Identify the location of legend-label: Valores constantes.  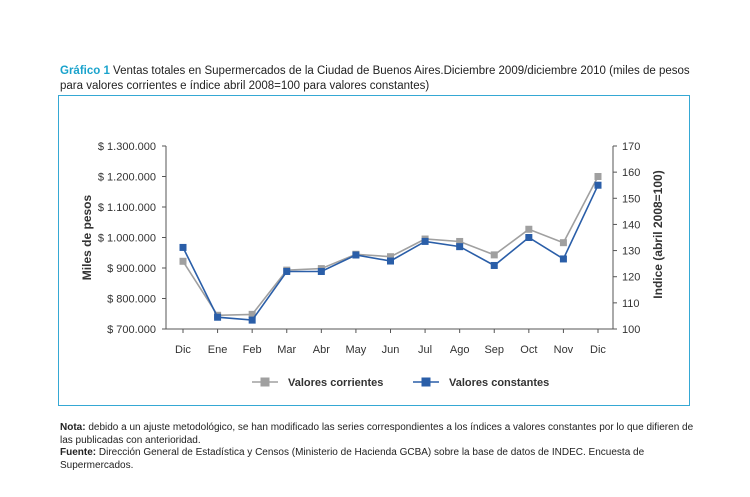
(499, 383).